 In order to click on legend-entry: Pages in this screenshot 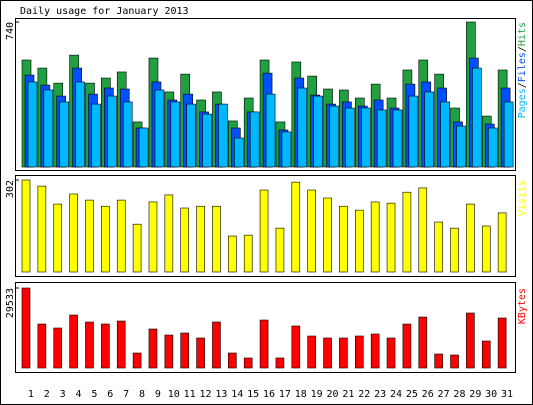, I will do `click(522, 103)`.